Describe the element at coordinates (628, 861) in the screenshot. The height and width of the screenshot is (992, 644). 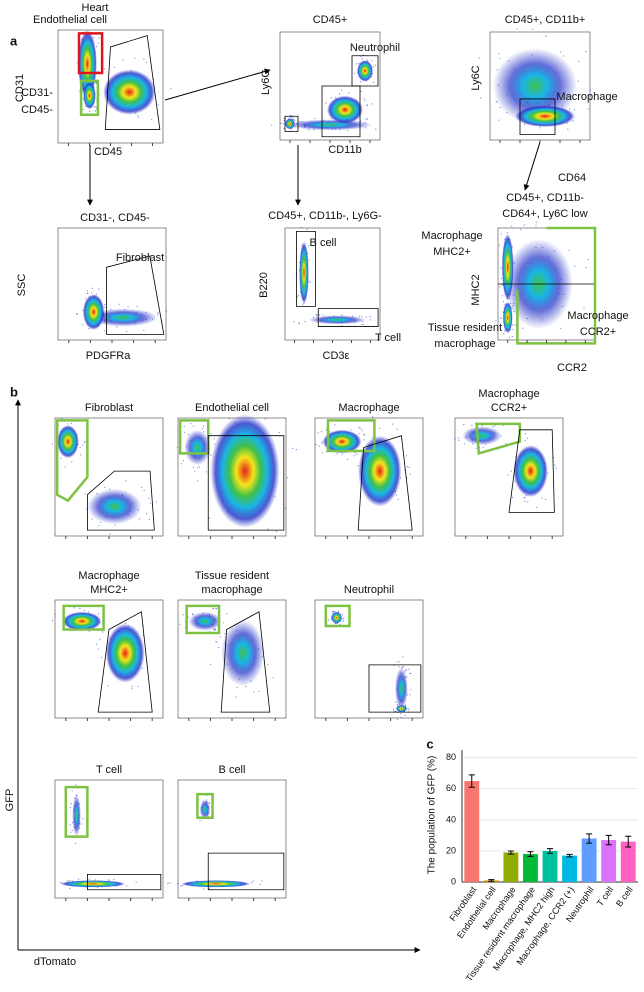
I see `bar` at that location.